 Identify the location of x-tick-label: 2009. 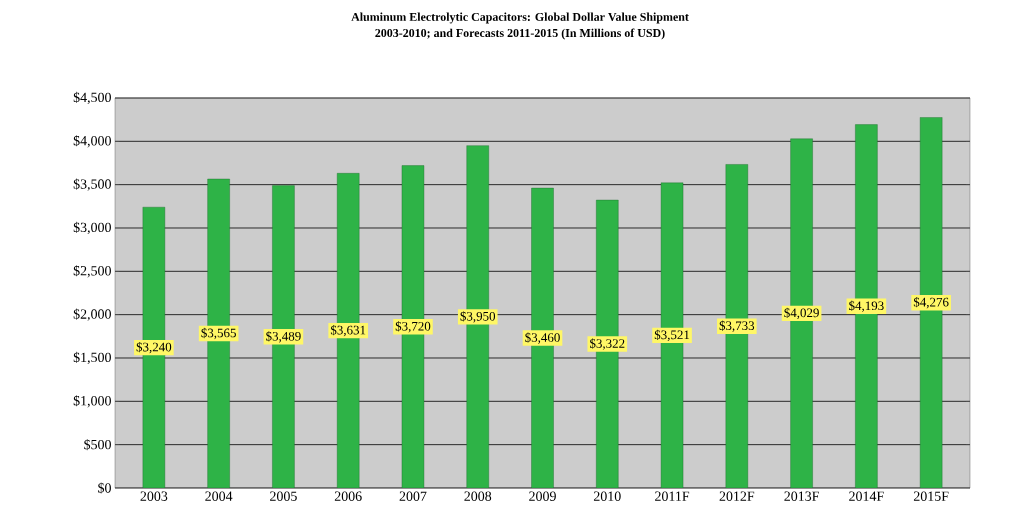
(542, 496).